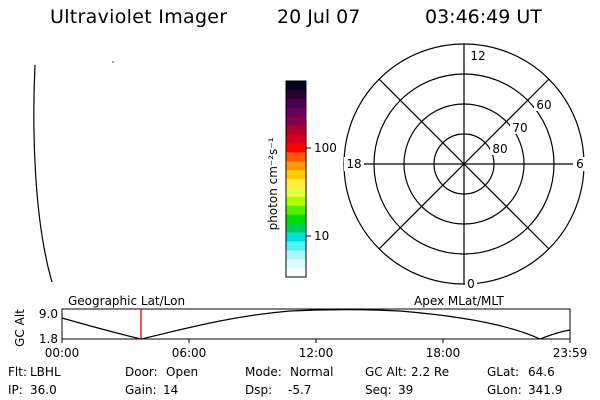  I want to click on dsp-value: -5.7, so click(299, 390).